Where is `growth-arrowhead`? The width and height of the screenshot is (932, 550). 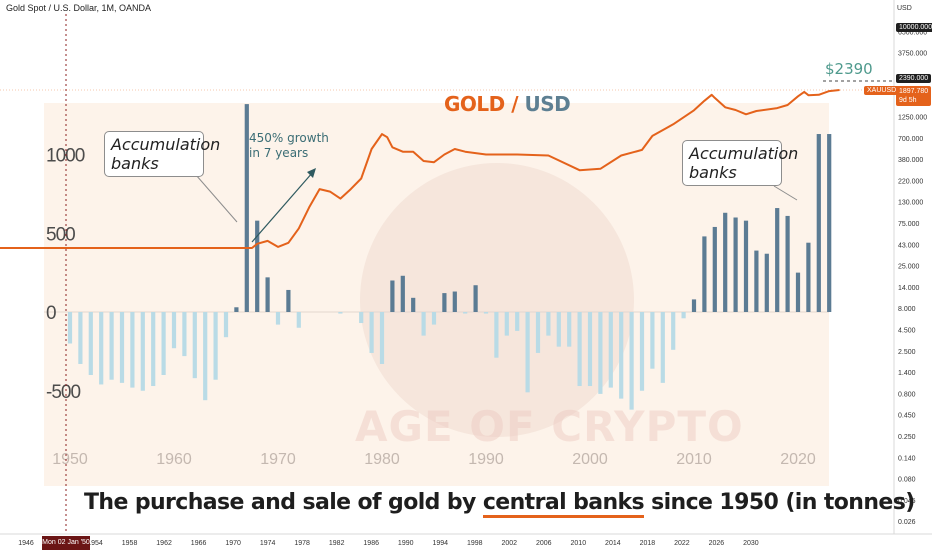
growth-arrowhead is located at coordinates (311, 173).